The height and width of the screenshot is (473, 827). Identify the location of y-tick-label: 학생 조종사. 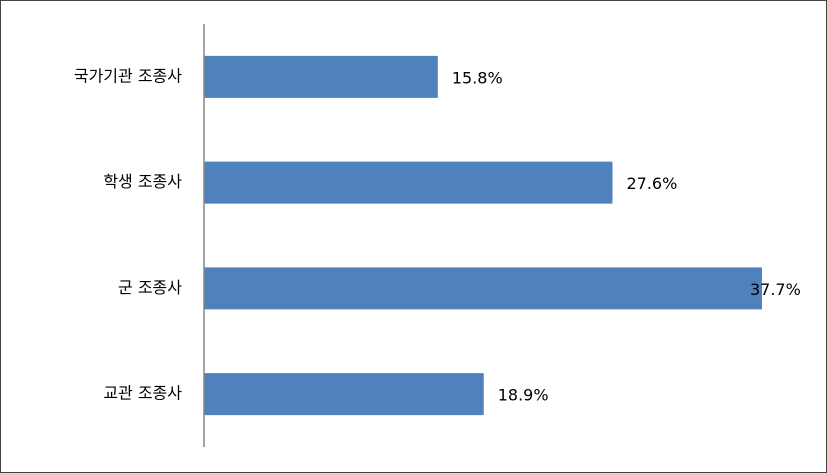
(142, 181).